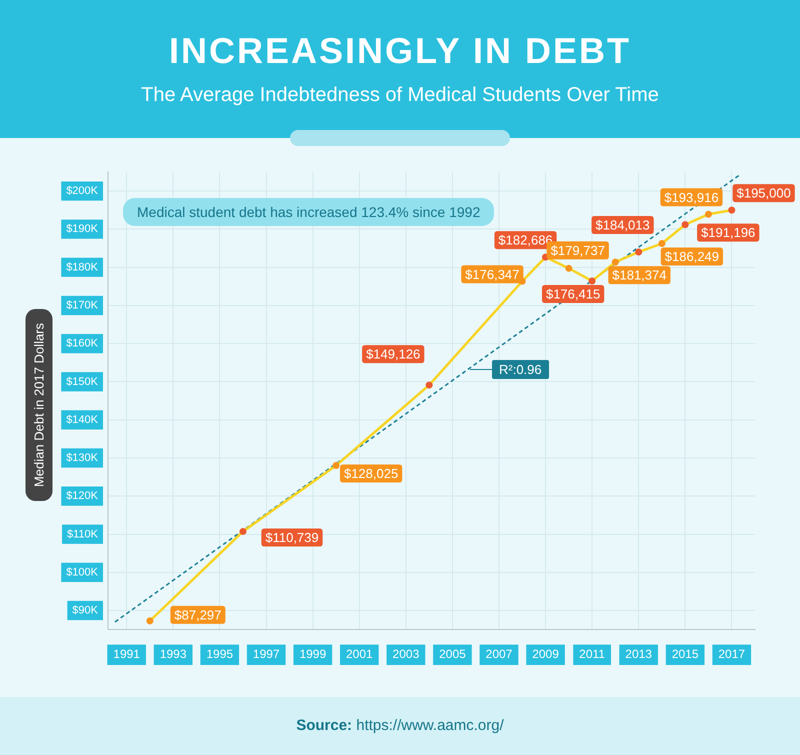 The height and width of the screenshot is (755, 800). Describe the element at coordinates (638, 654) in the screenshot. I see `x-tick-label: 2013` at that location.